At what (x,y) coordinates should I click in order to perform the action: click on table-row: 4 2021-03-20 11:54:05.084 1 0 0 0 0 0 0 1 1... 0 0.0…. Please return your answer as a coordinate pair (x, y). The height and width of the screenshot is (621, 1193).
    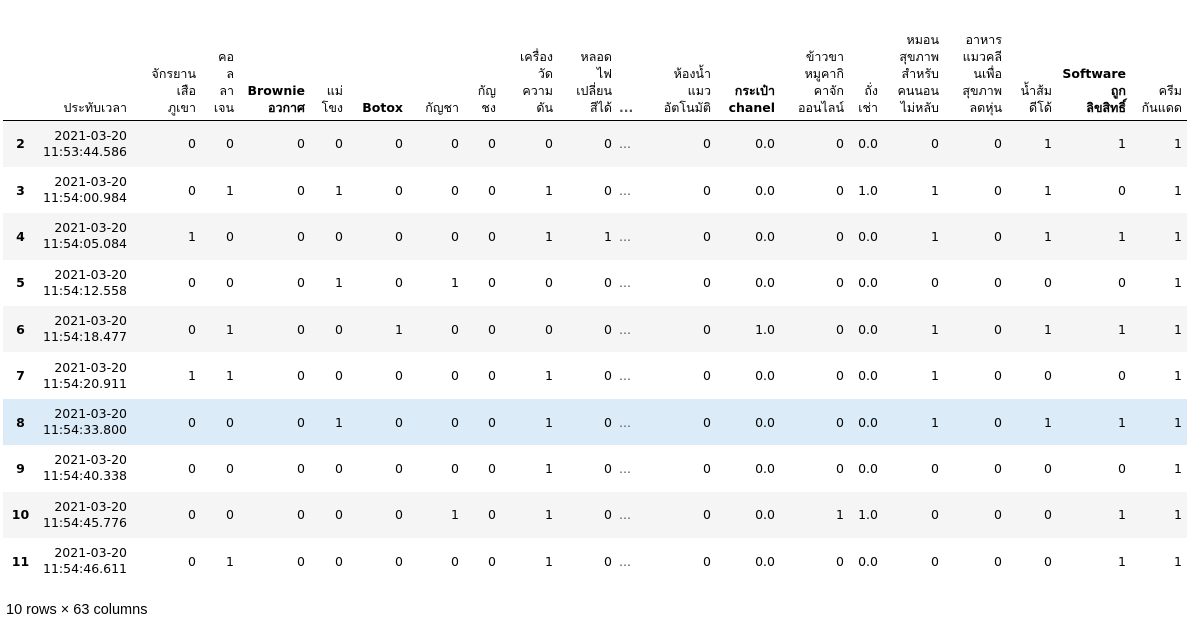
    Looking at the image, I should click on (595, 236).